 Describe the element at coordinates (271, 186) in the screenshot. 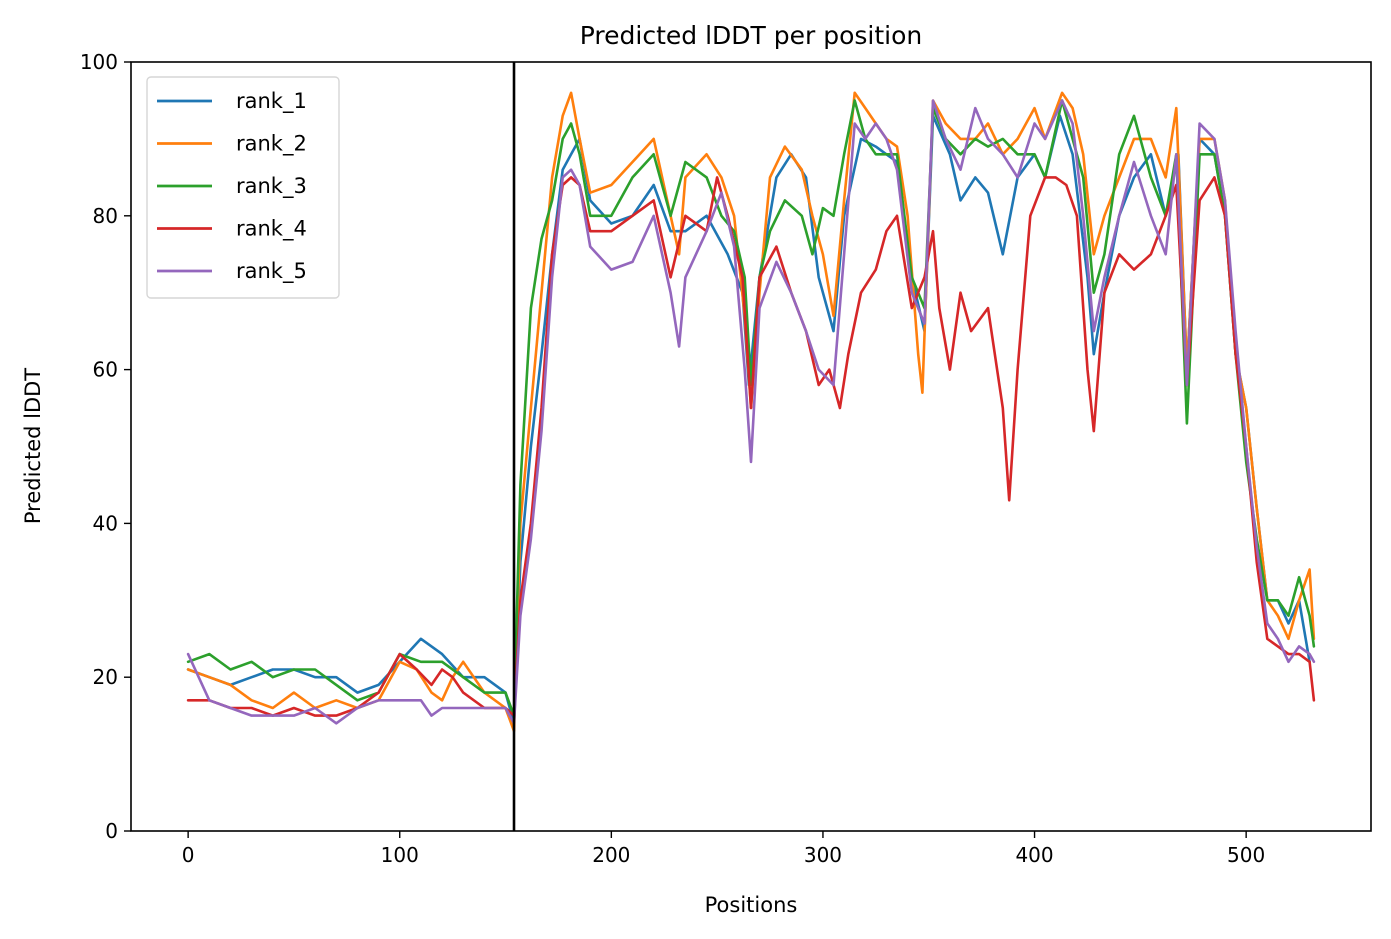

I see `legend-label: rank_3` at that location.